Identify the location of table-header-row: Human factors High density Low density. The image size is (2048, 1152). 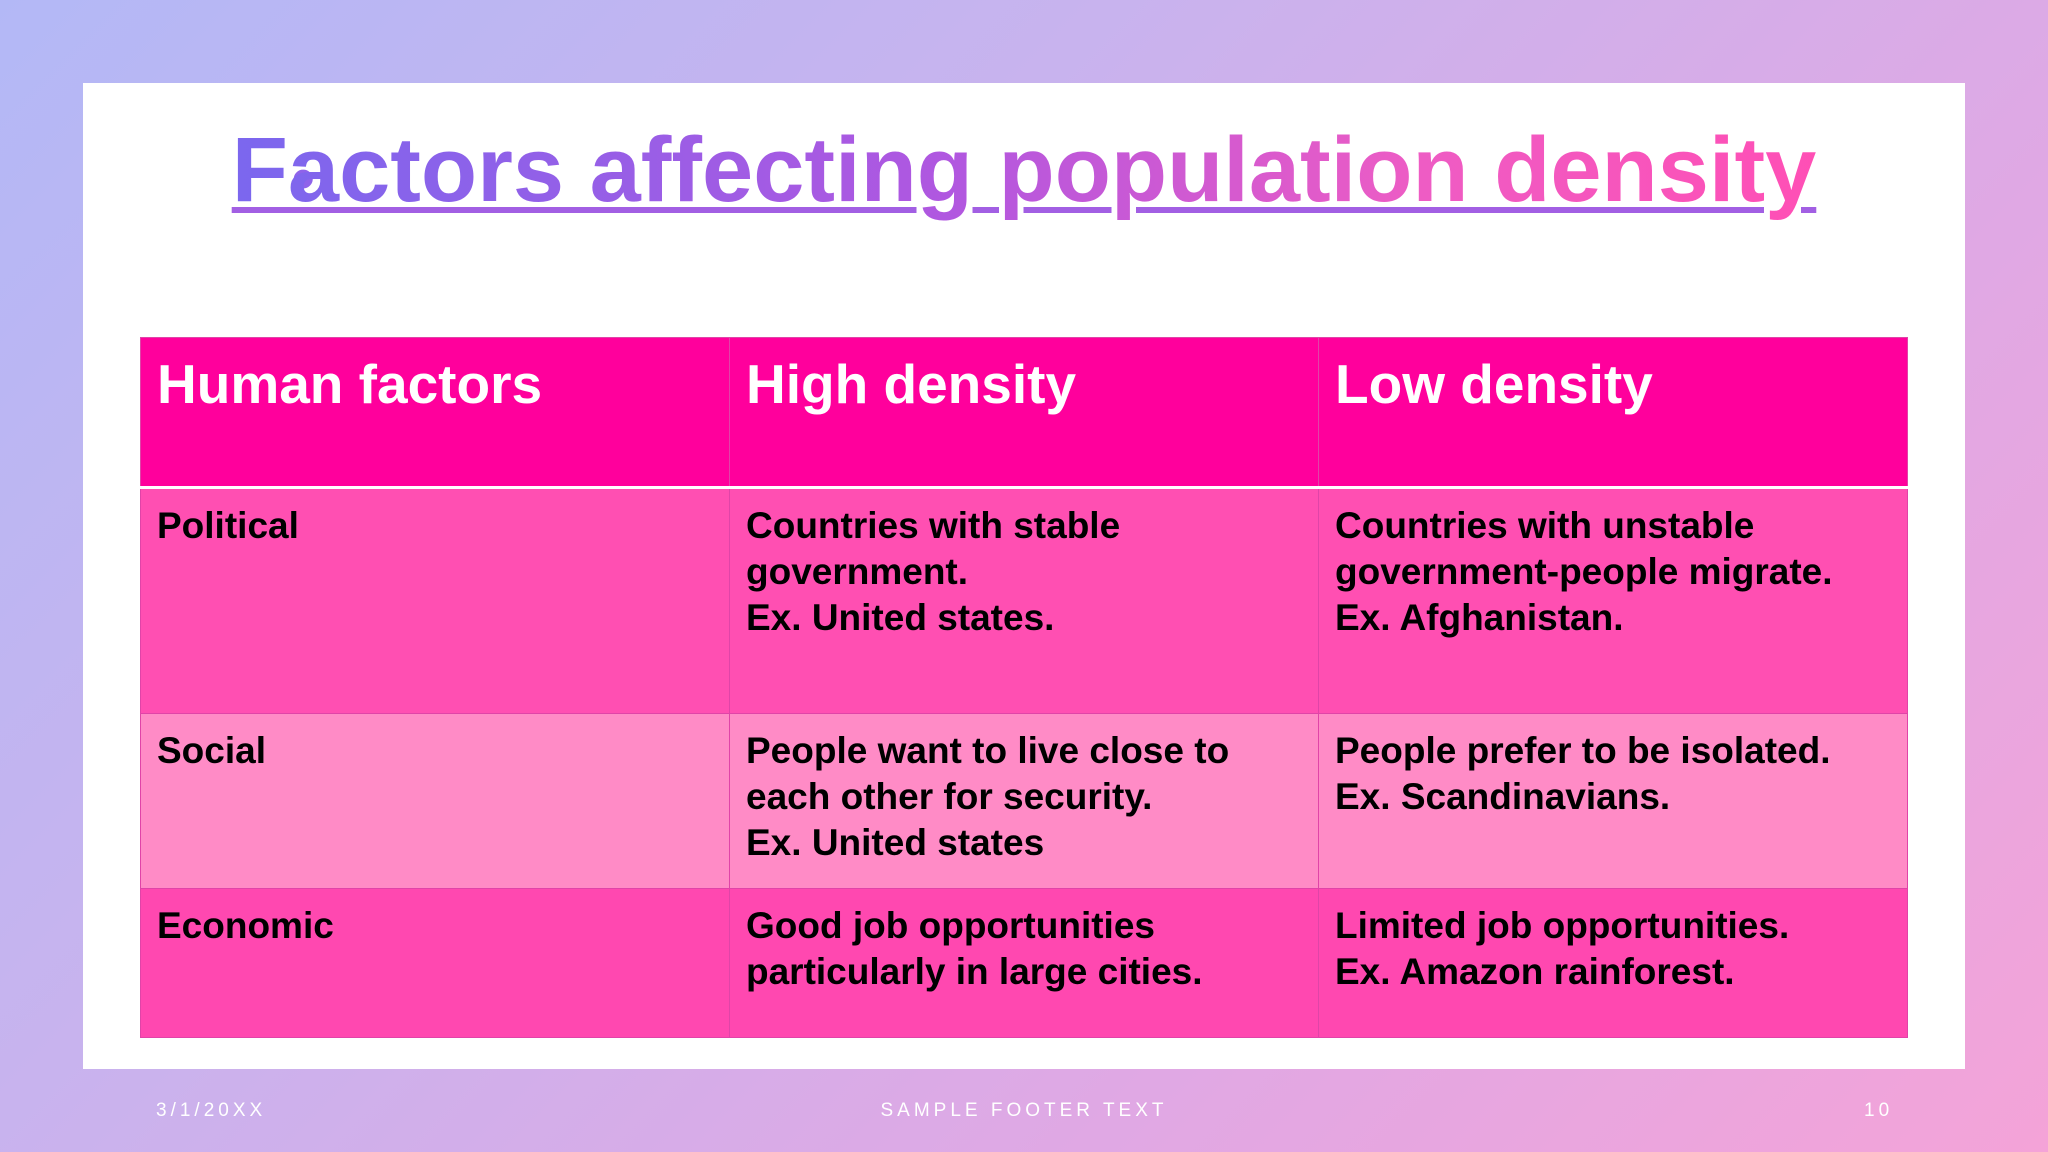
(1024, 413).